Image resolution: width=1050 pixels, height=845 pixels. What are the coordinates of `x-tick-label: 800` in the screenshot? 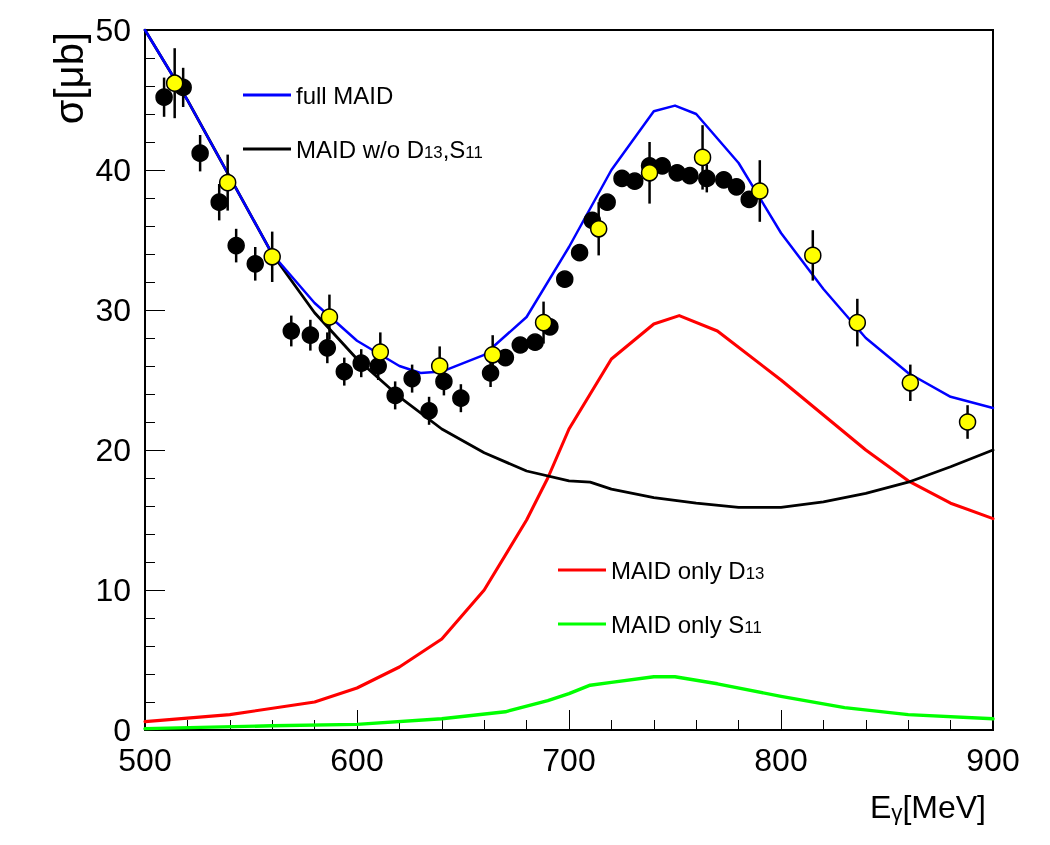 It's located at (781, 760).